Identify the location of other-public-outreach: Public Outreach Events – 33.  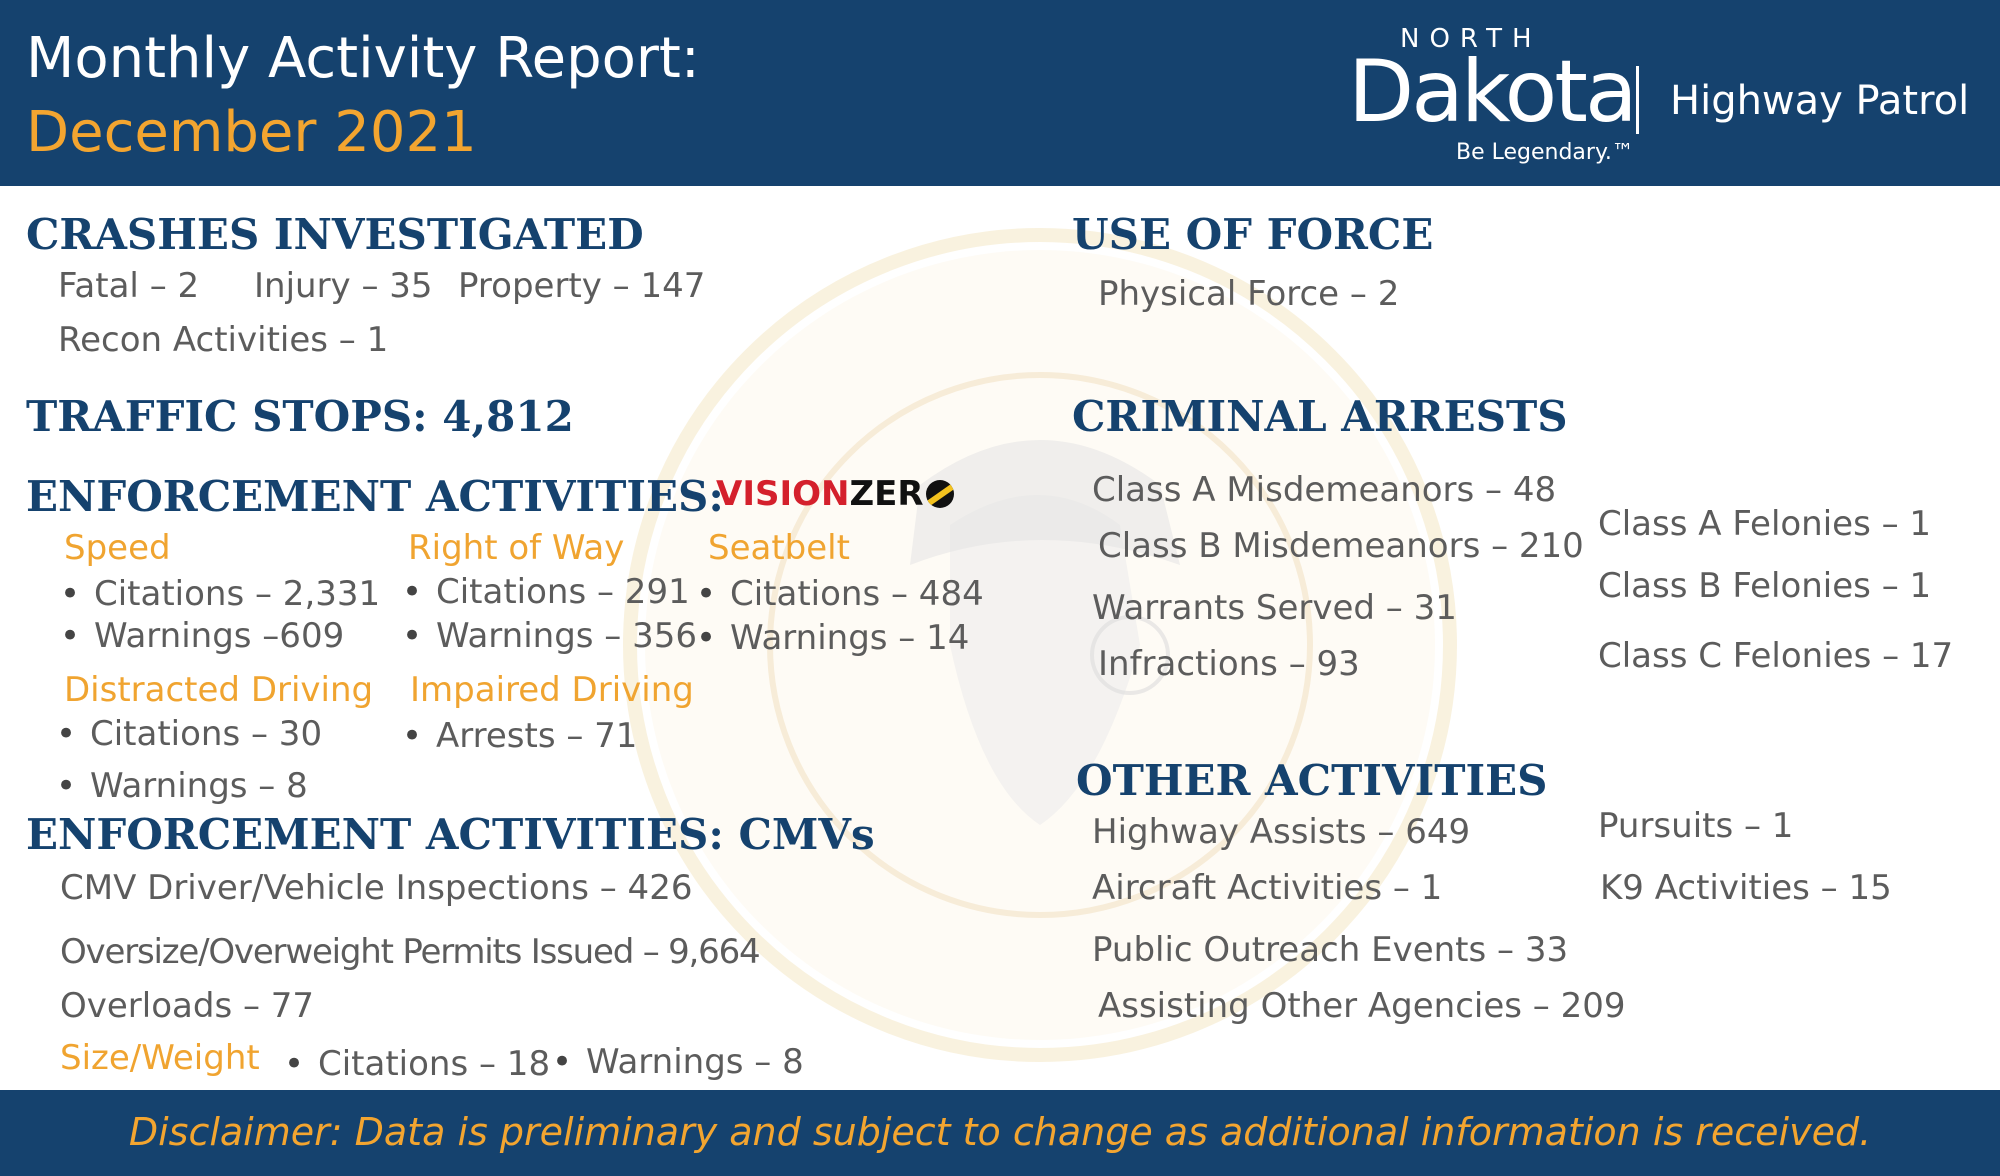
(1330, 950).